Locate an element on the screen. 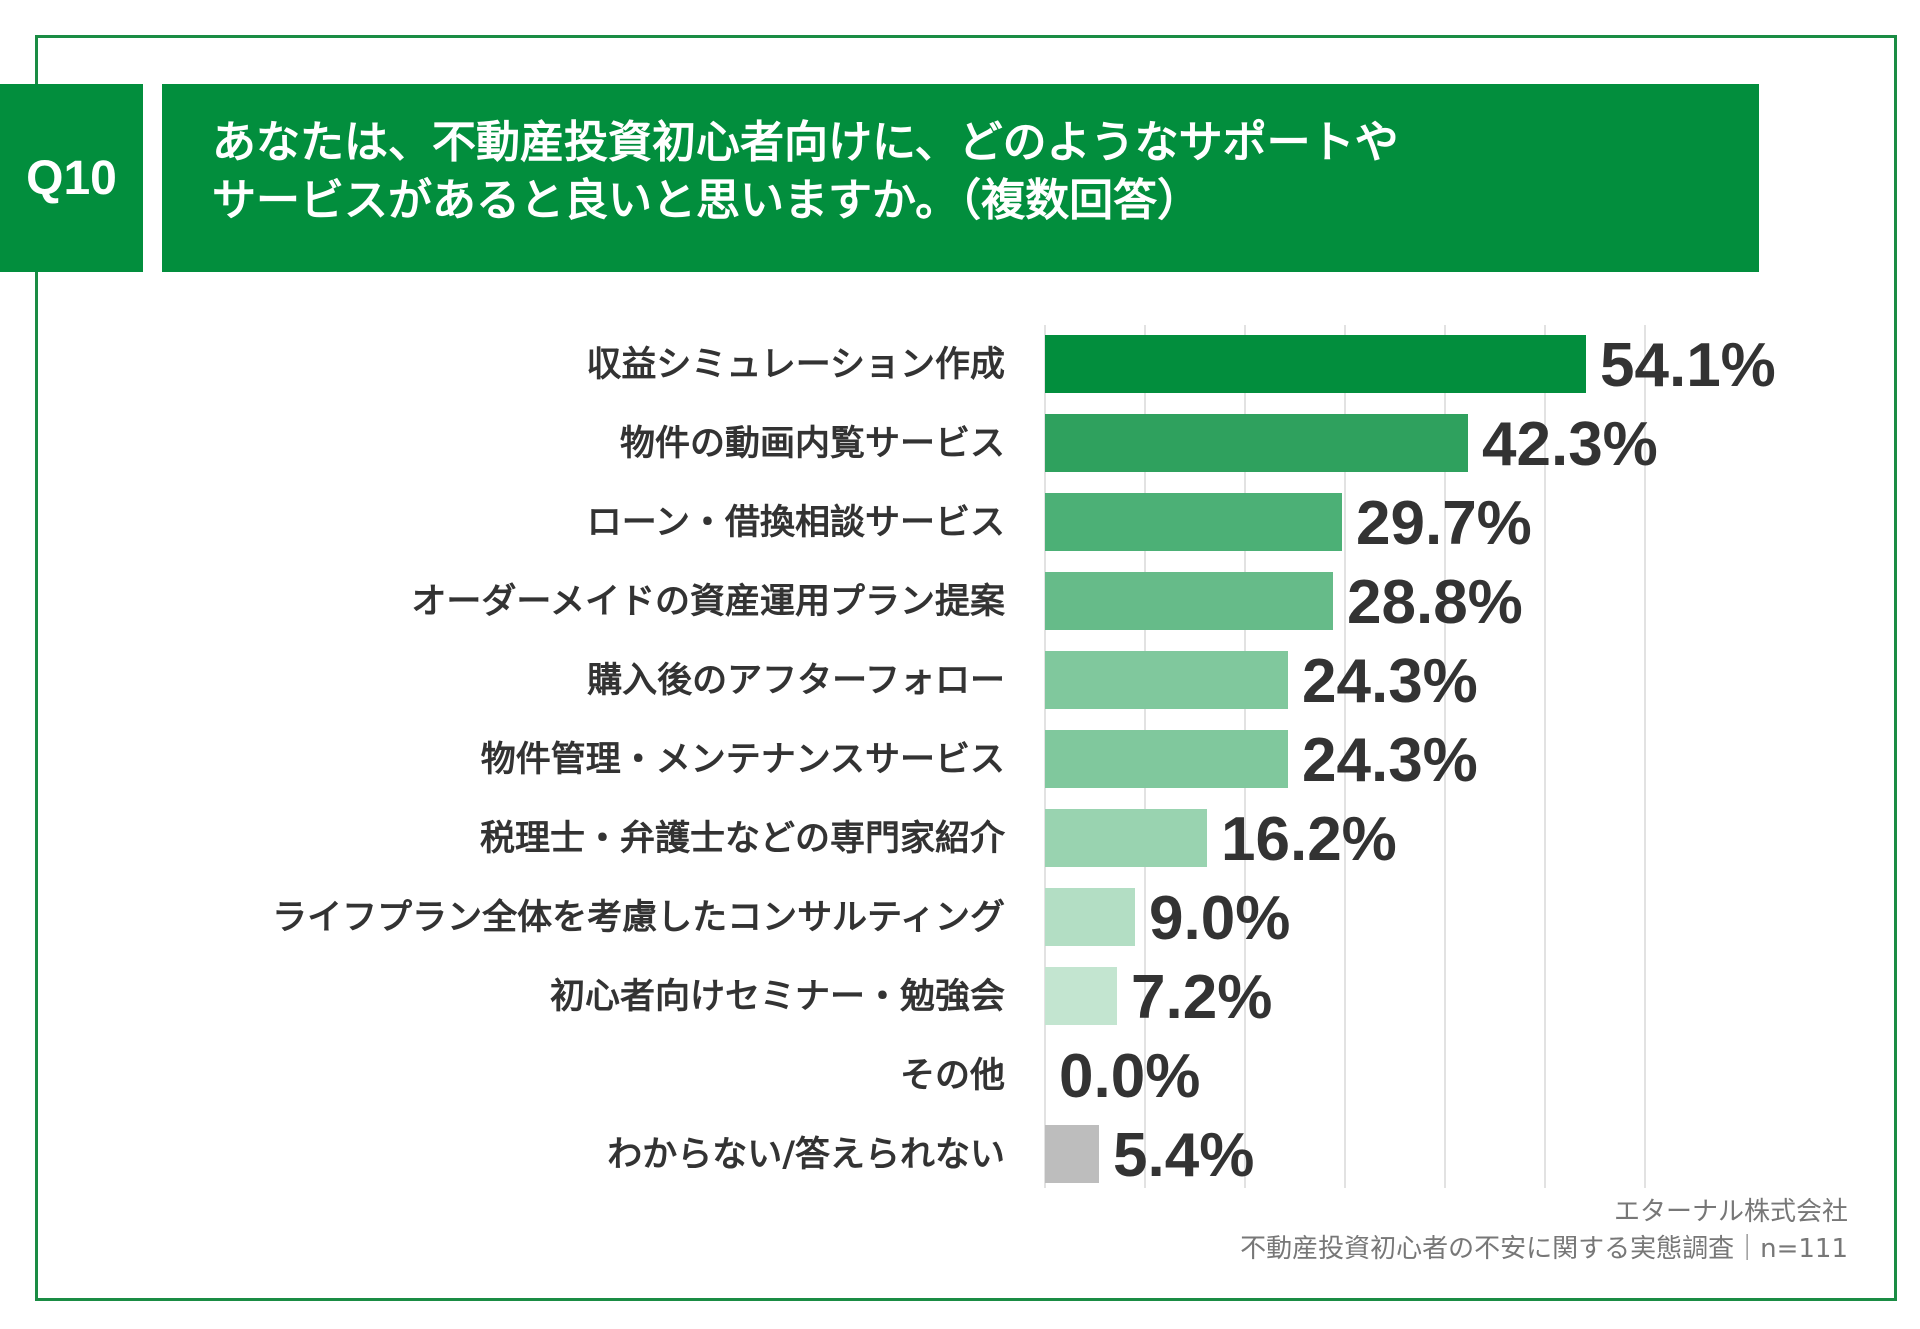 Image resolution: width=1920 pixels, height=1329 pixels. category-label: 初心者向けセミナー・勉強会 is located at coordinates (777, 997).